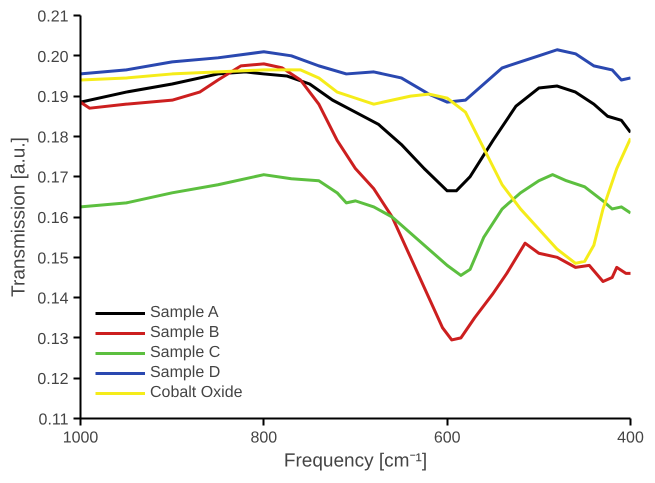 The width and height of the screenshot is (655, 483). I want to click on x-tick-label: 800, so click(264, 438).